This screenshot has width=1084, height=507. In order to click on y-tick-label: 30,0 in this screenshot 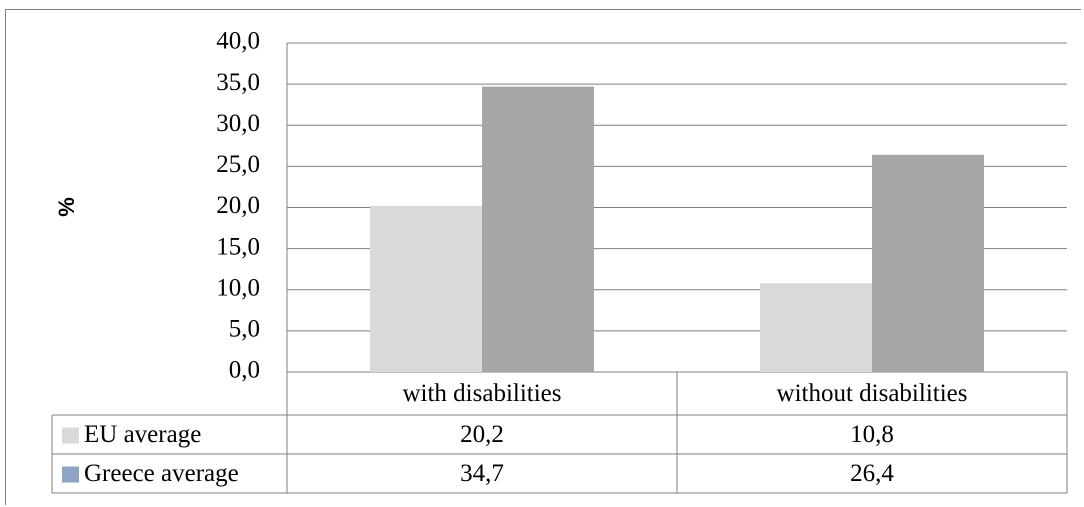, I will do `click(238, 123)`.